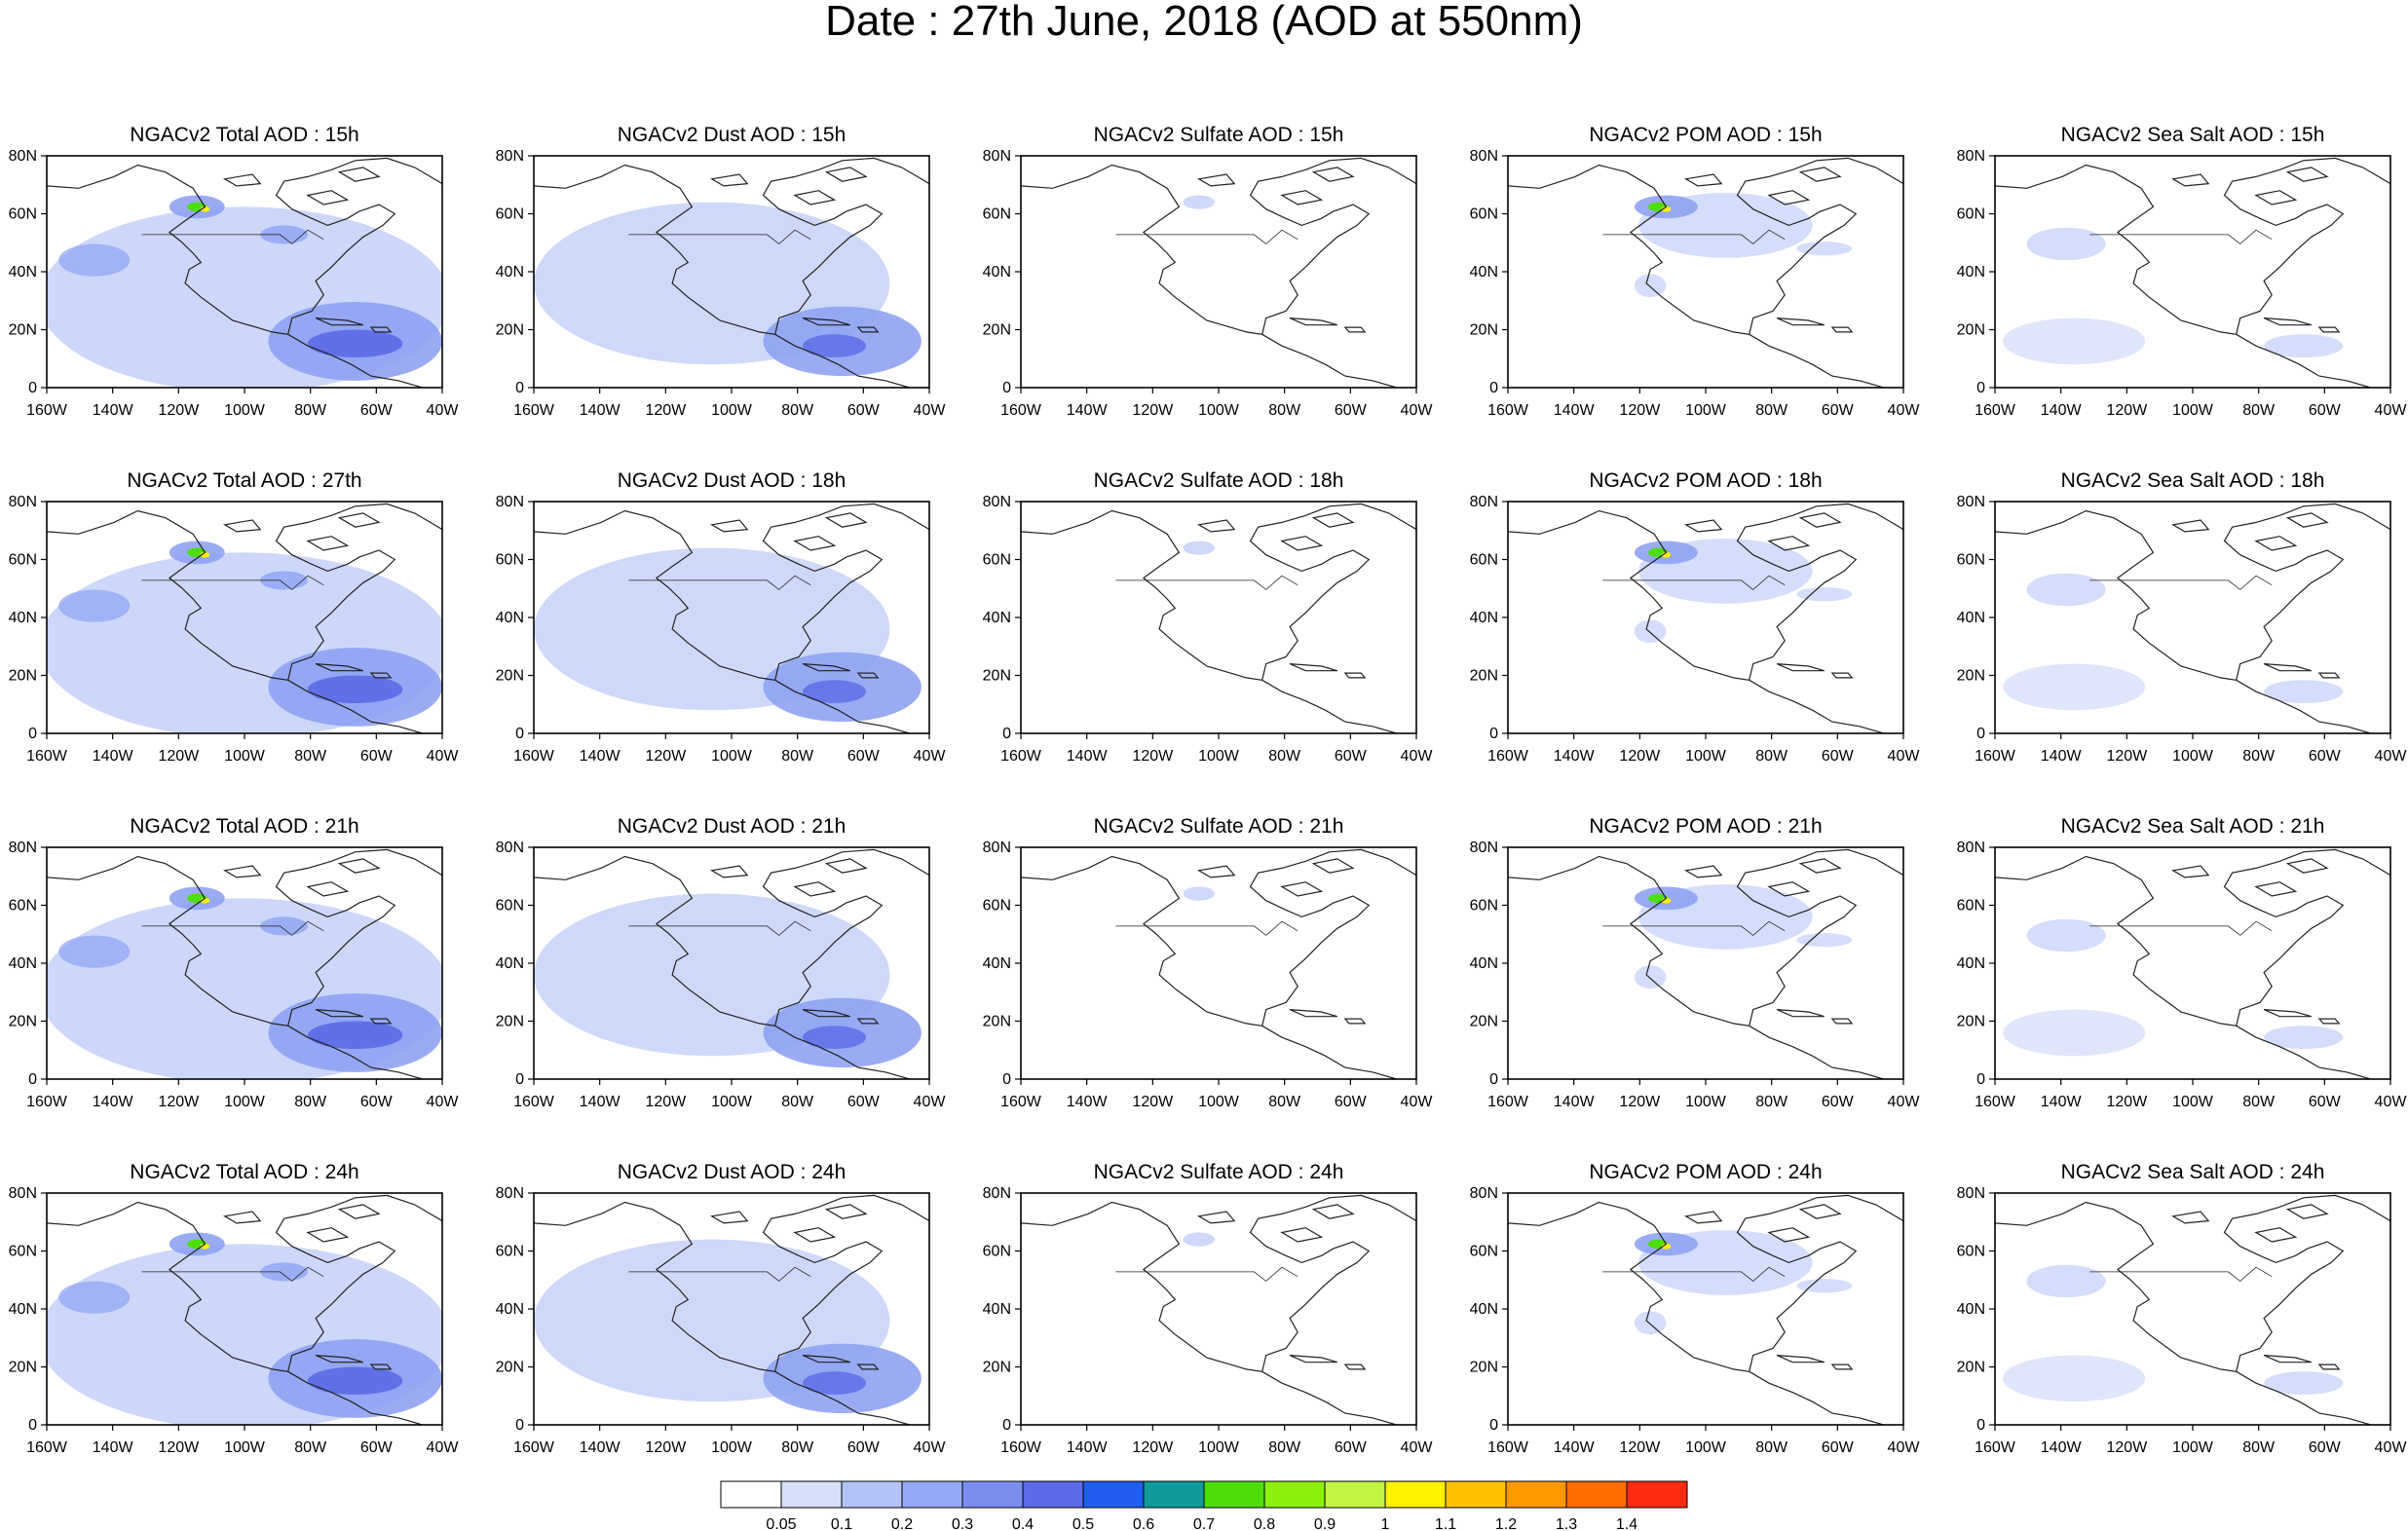  I want to click on colorbar-label: 0.6, so click(1143, 1523).